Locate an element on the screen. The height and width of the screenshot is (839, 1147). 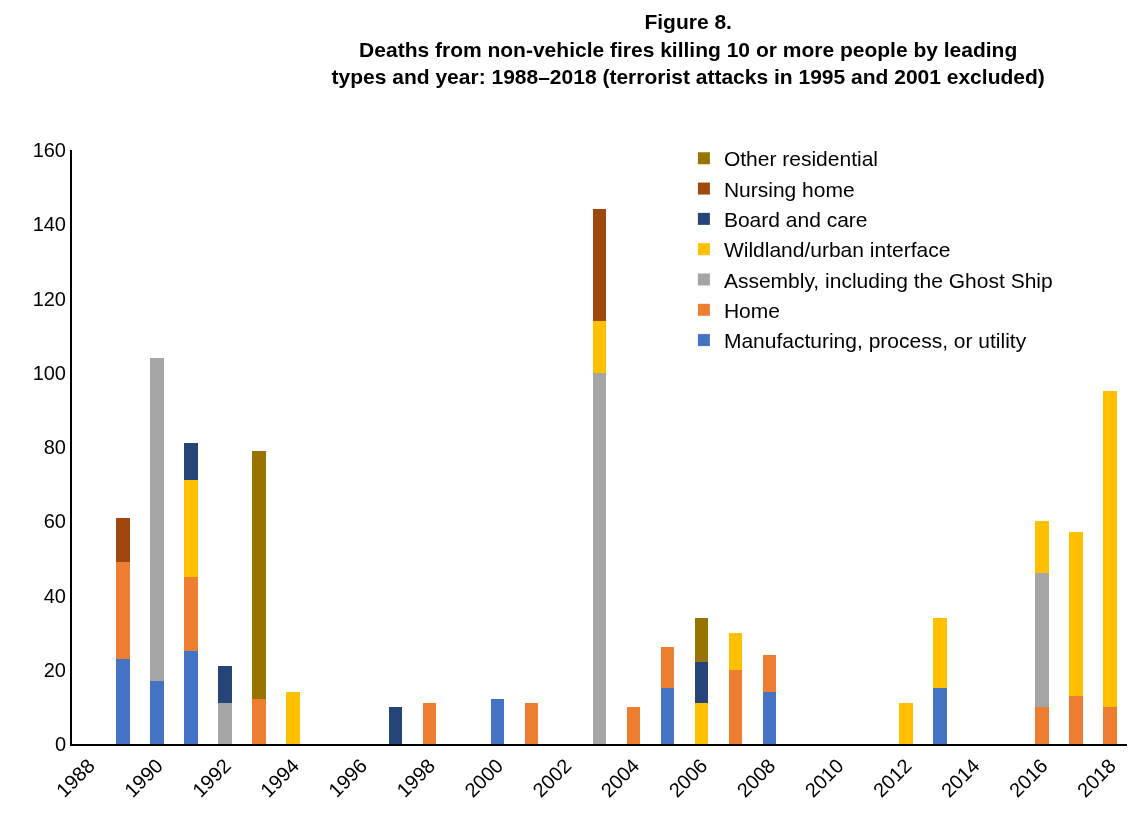
y-tick-label: 140 is located at coordinates (49, 224).